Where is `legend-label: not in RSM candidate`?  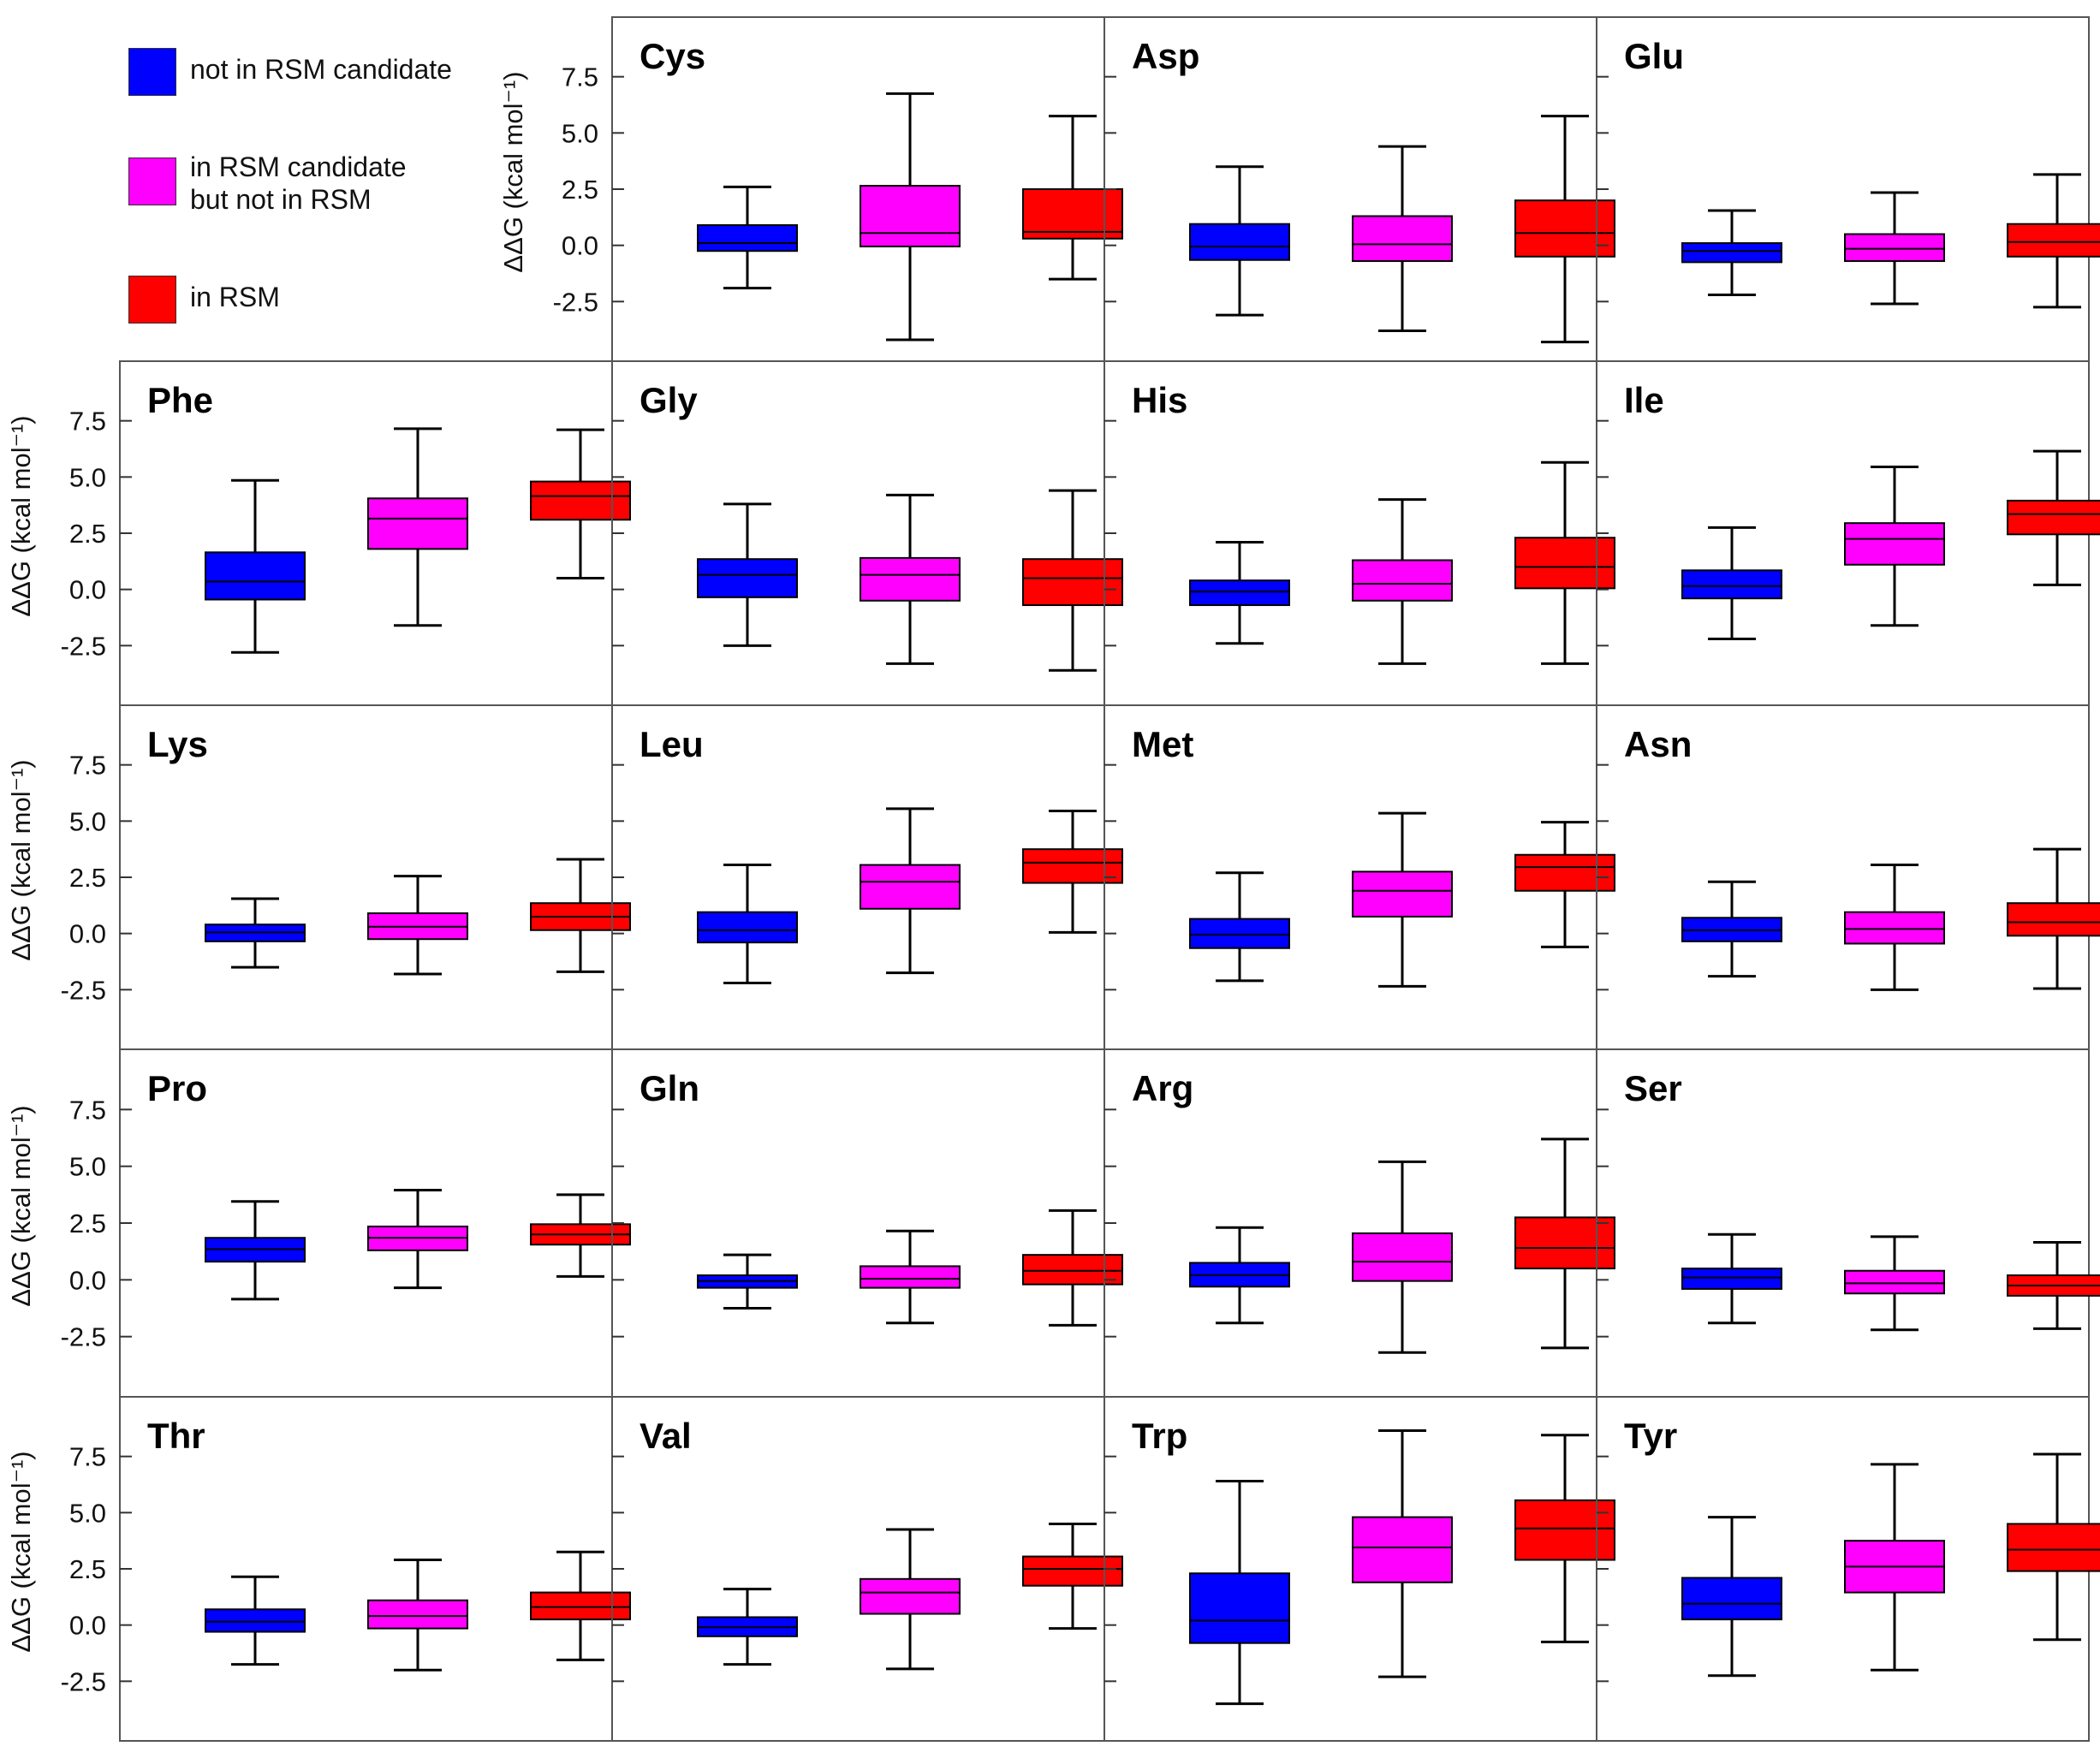 legend-label: not in RSM candidate is located at coordinates (321, 69).